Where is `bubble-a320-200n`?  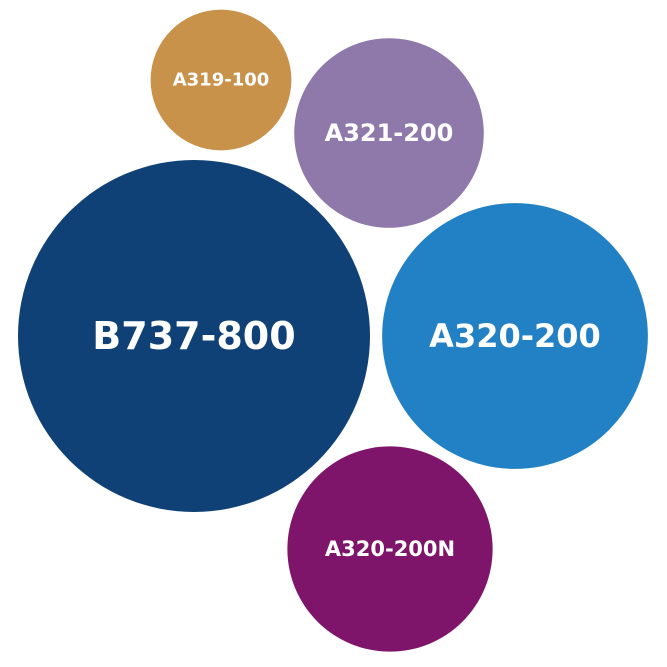 bubble-a320-200n is located at coordinates (390, 549).